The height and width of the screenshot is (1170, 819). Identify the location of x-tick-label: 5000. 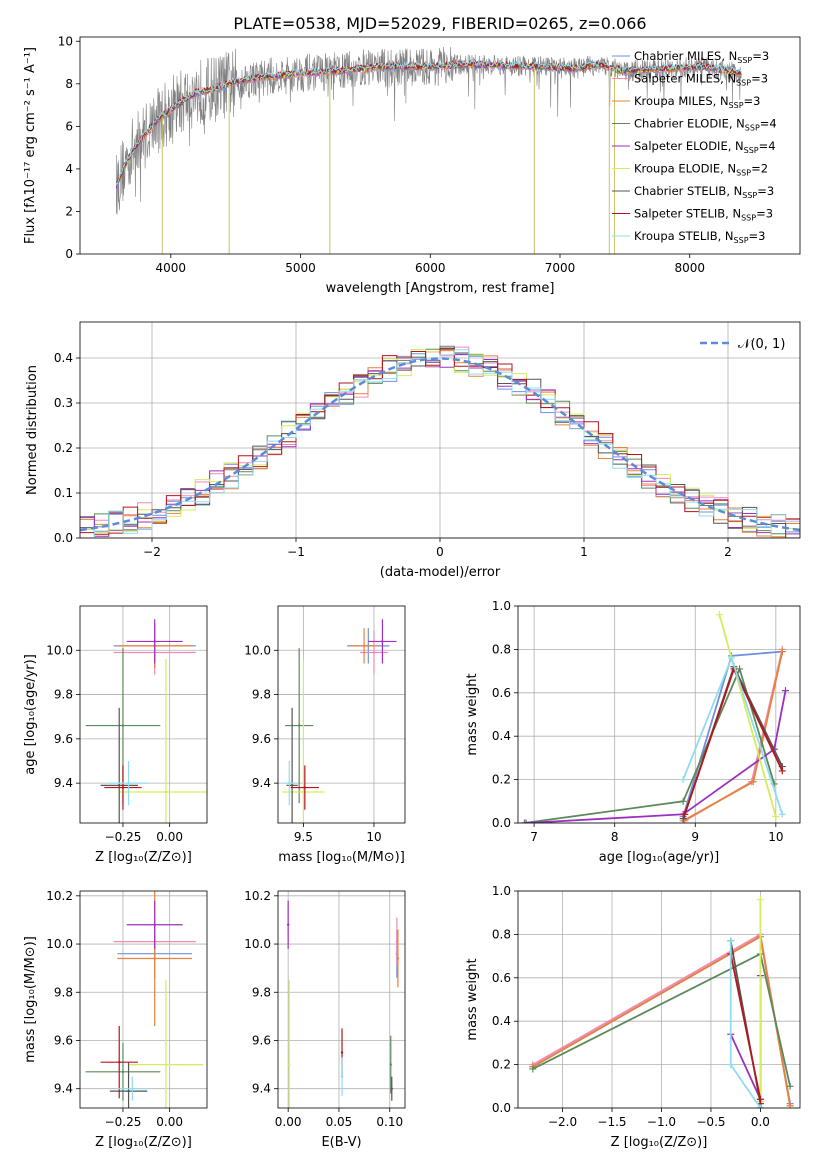
(300, 268).